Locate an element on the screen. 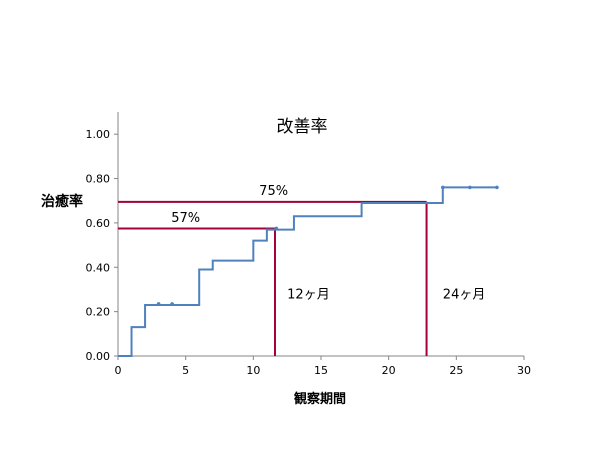 The image size is (600, 450). x-tick-label: 10 is located at coordinates (253, 370).